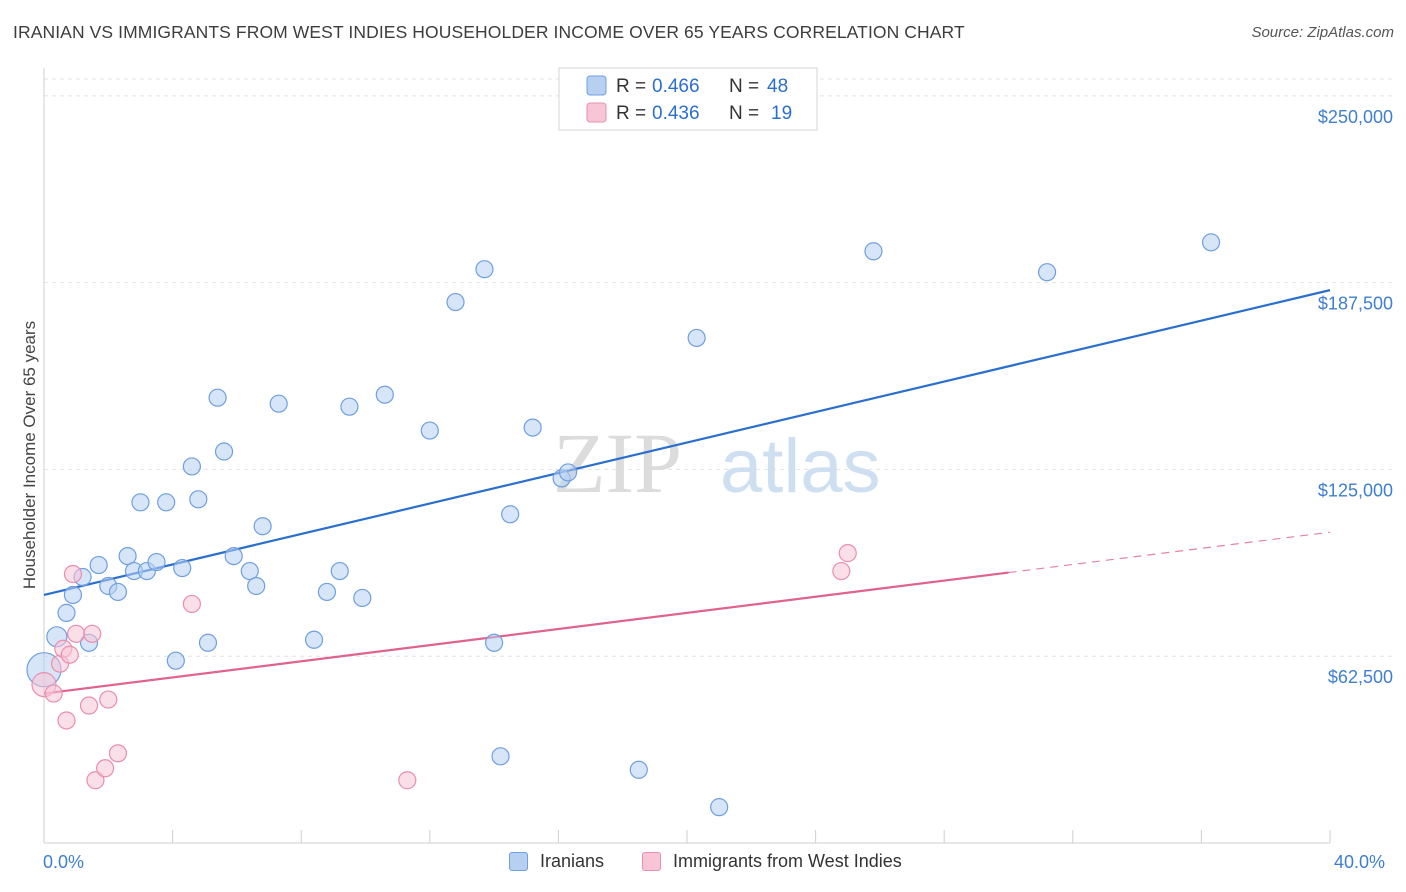 This screenshot has height=892, width=1406. I want to click on bottom-legend-swatch-pink, so click(651, 861).